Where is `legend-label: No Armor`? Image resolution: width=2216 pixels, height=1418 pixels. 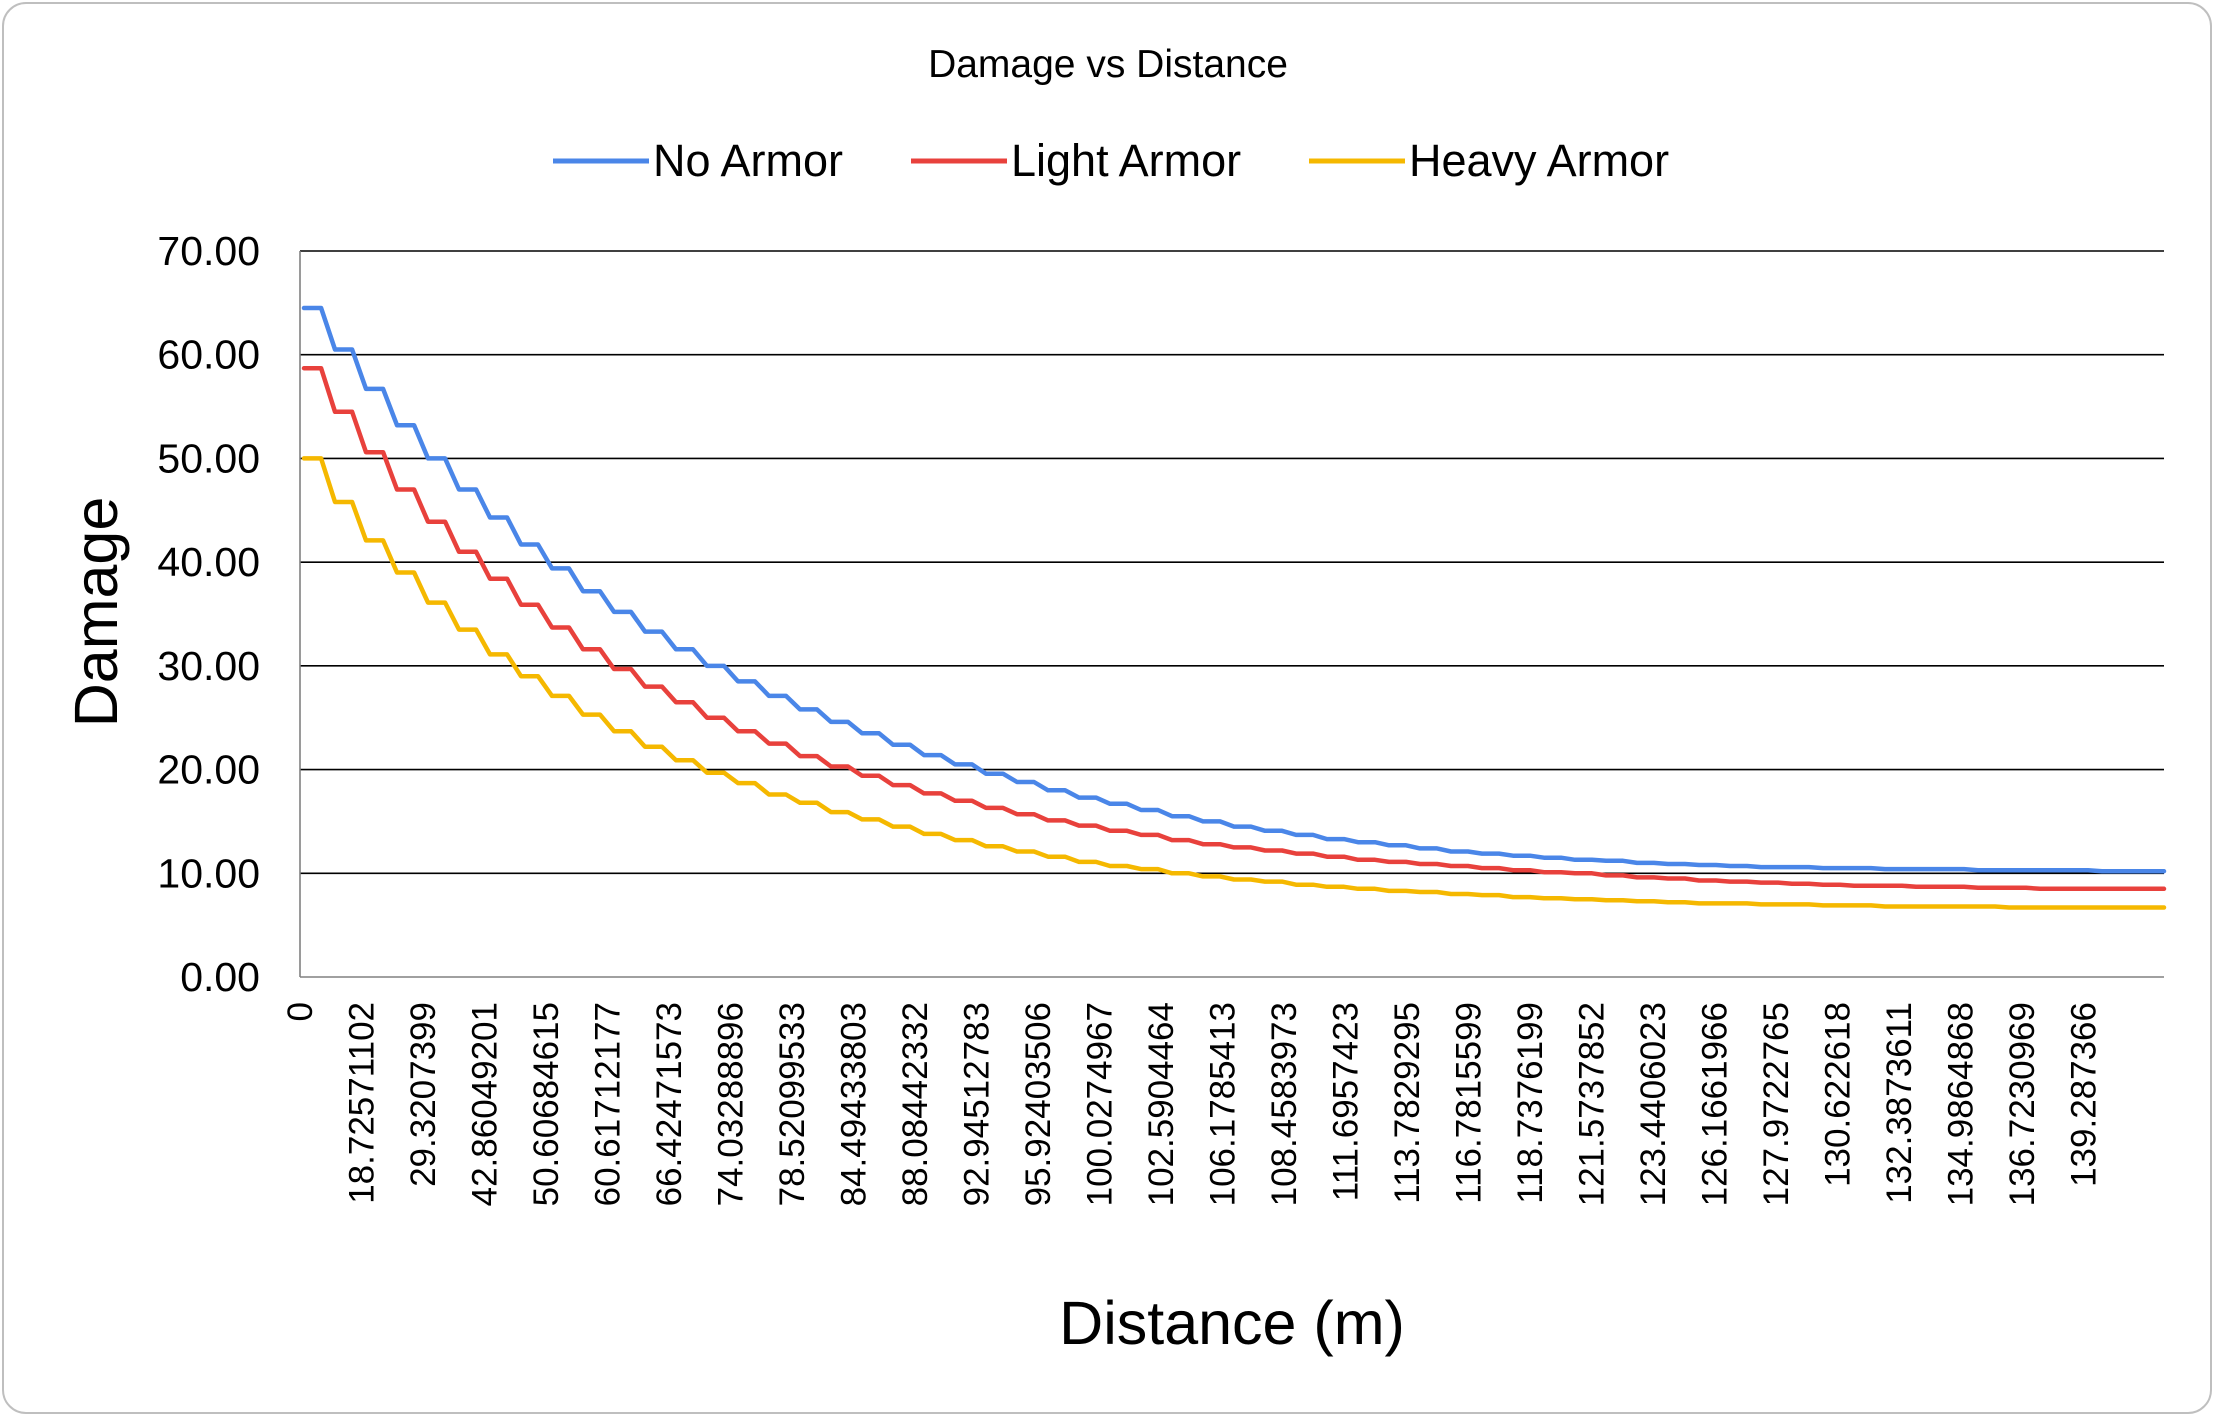 legend-label: No Armor is located at coordinates (748, 160).